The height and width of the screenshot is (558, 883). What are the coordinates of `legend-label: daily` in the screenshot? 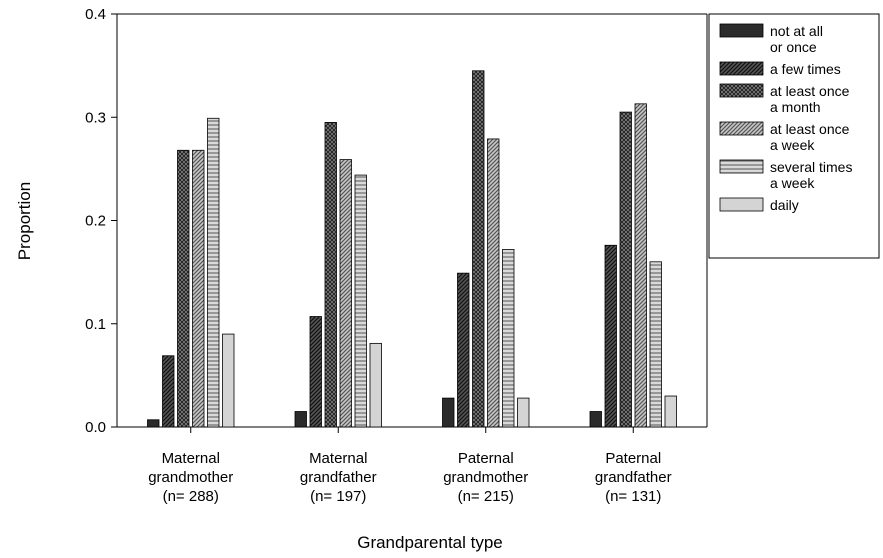 It's located at (784, 205).